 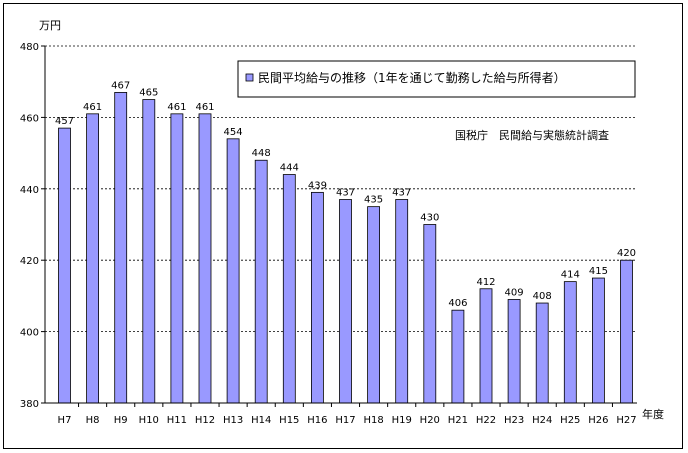 I want to click on bar-H16, so click(x=317, y=297).